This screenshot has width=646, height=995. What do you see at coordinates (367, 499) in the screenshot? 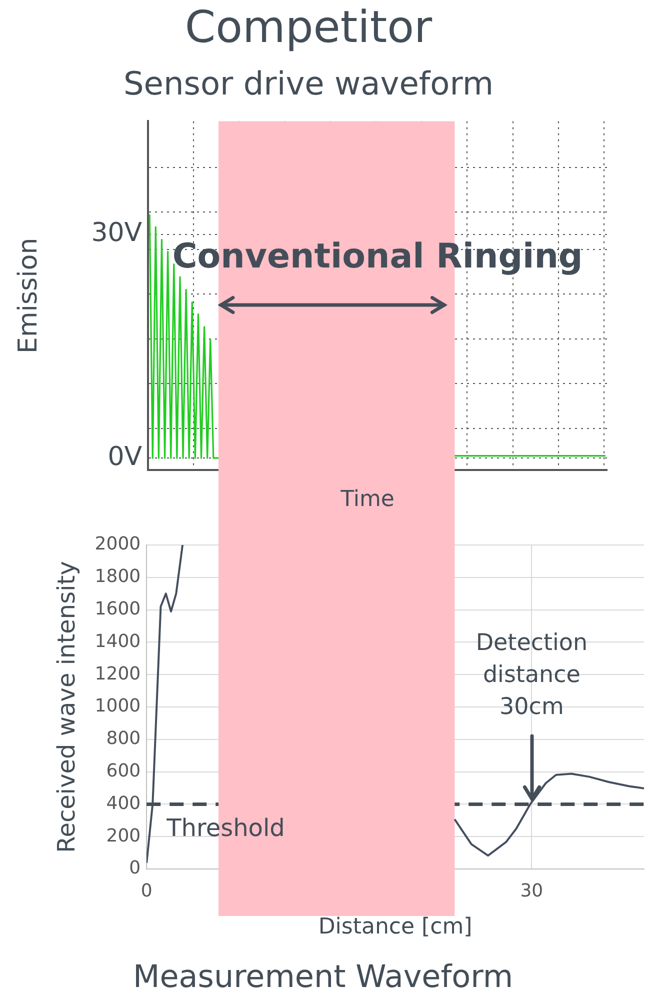
I see `x-axis-title: Time` at bounding box center [367, 499].